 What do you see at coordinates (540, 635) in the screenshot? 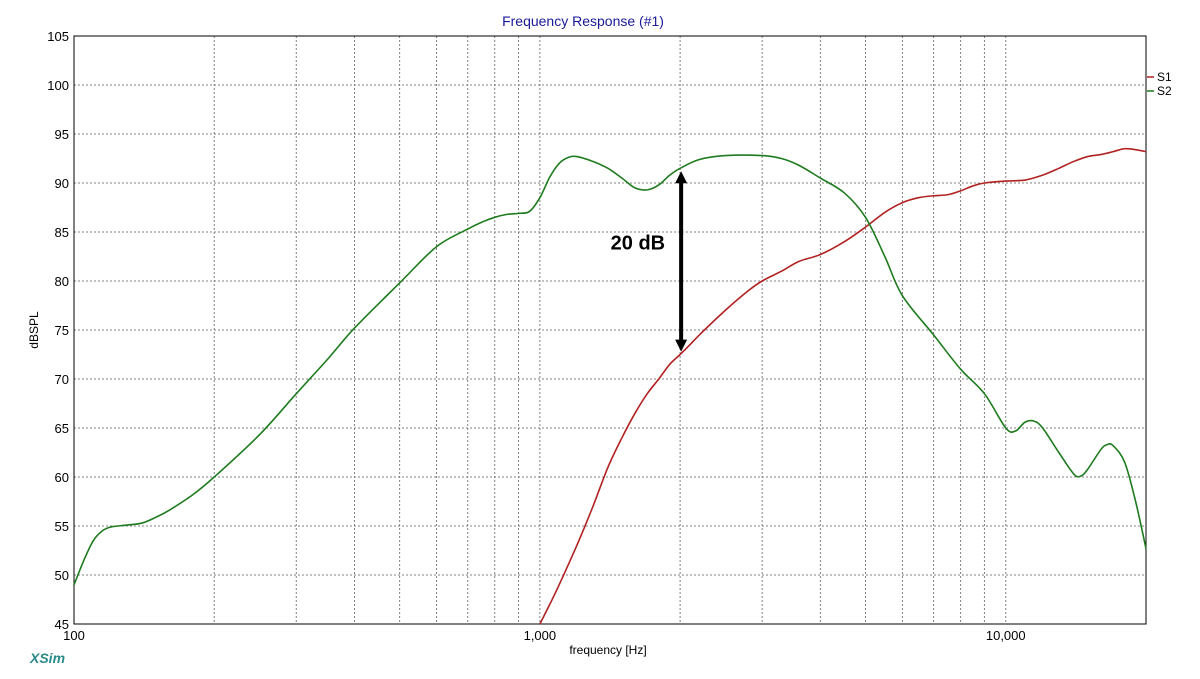
I see `x-tick-label: 1,000` at bounding box center [540, 635].